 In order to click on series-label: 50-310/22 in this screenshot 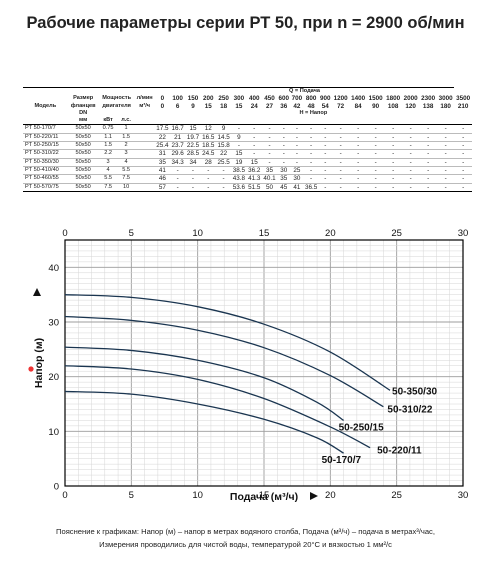, I will do `click(409, 410)`.